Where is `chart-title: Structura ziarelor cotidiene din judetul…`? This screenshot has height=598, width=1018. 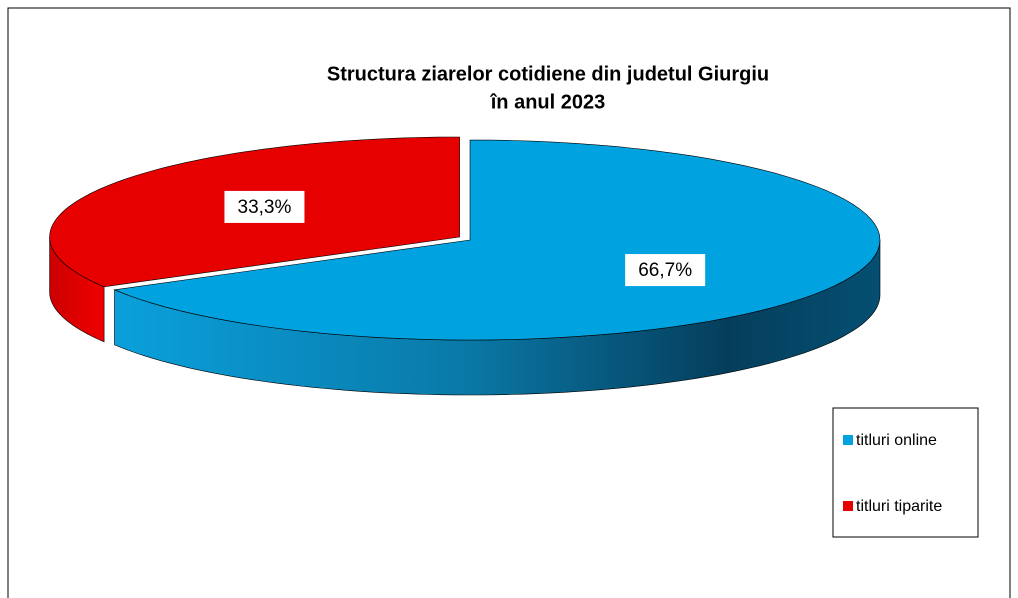
chart-title: Structura ziarelor cotidiene din judetul… is located at coordinates (548, 74).